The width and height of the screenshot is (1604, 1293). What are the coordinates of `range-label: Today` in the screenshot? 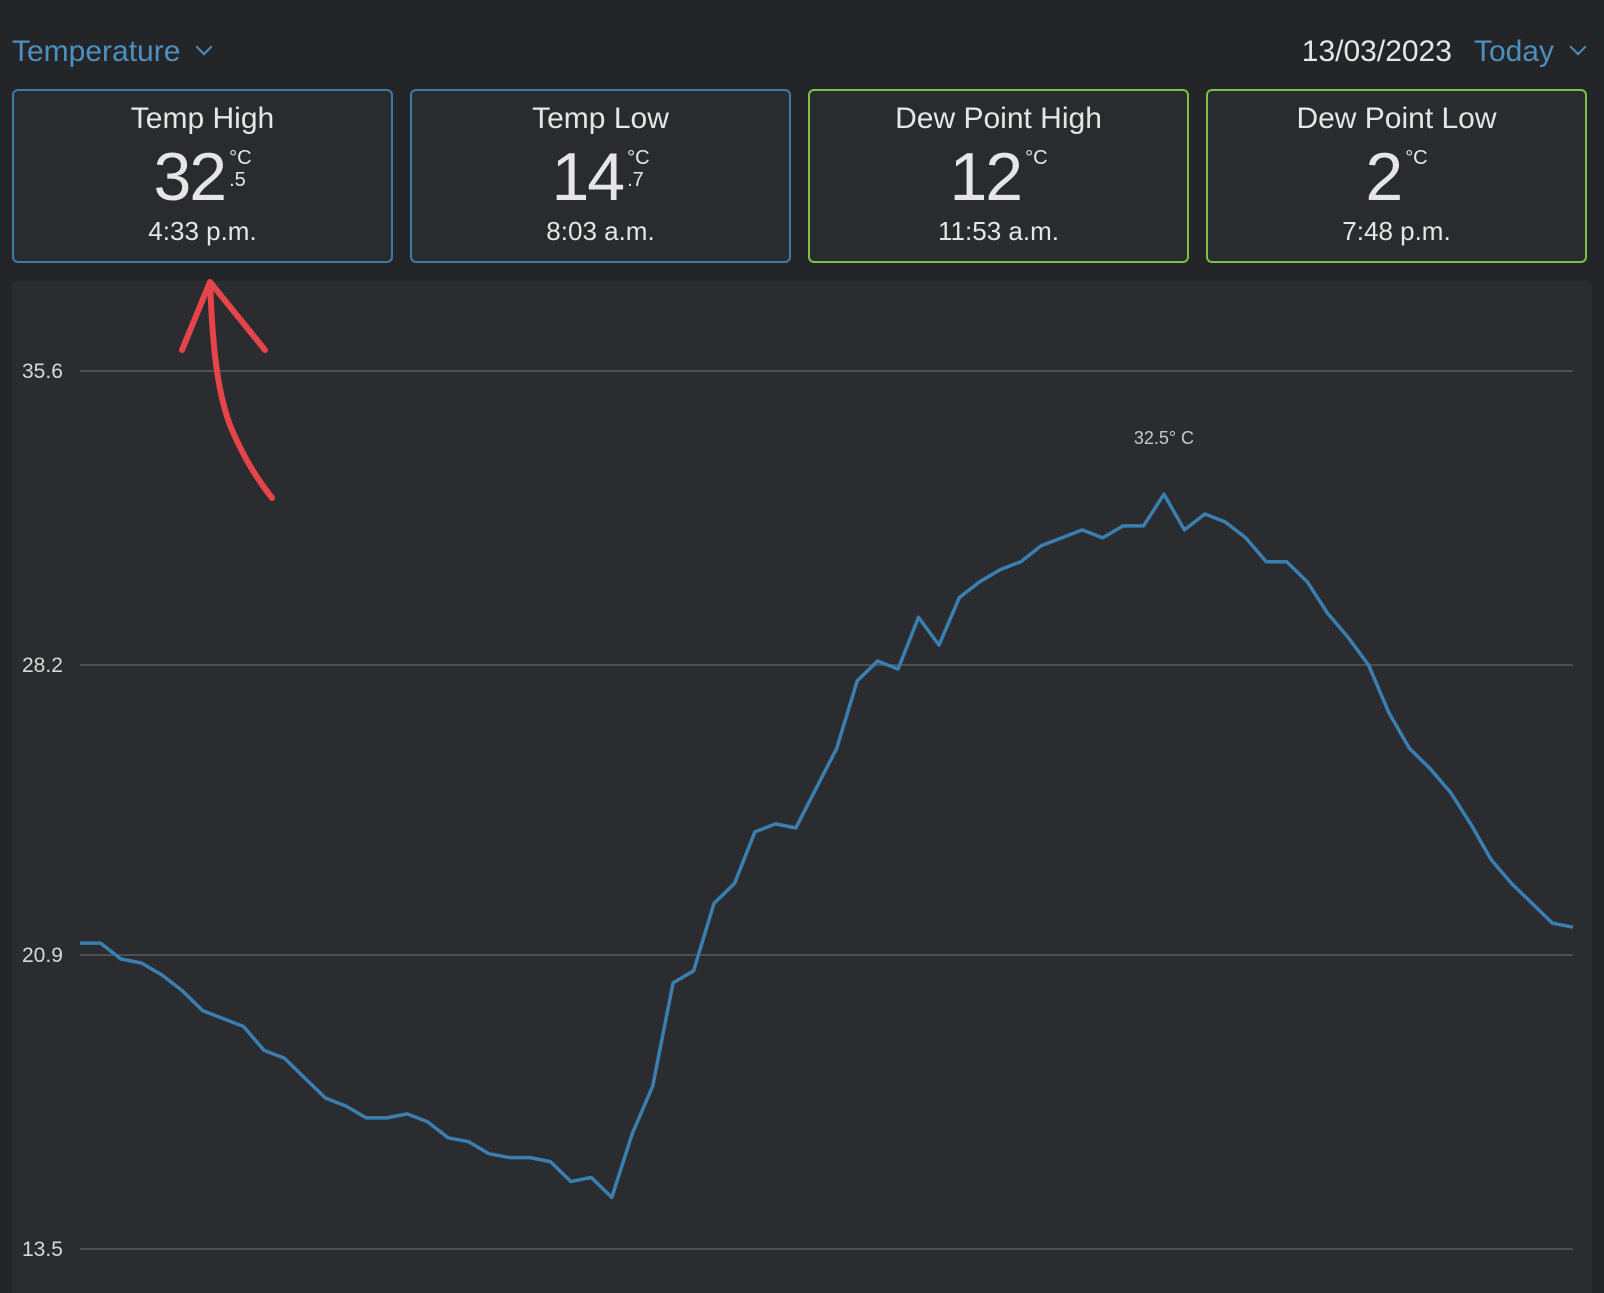 It's located at (1513, 51).